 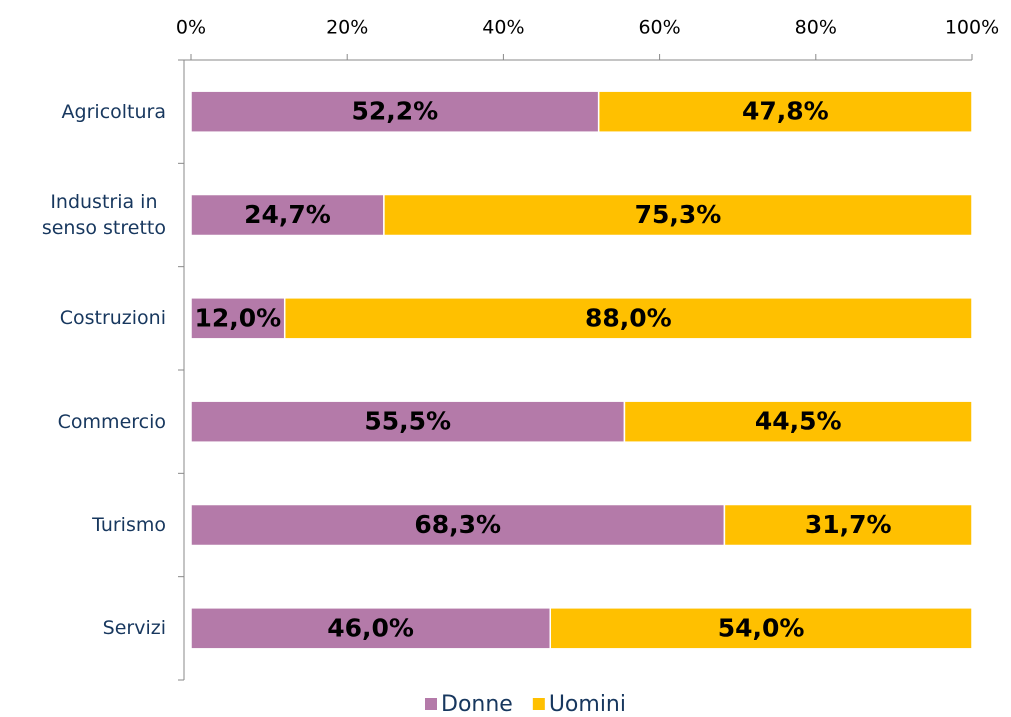 What do you see at coordinates (347, 28) in the screenshot?
I see `x-tick-label: 20%` at bounding box center [347, 28].